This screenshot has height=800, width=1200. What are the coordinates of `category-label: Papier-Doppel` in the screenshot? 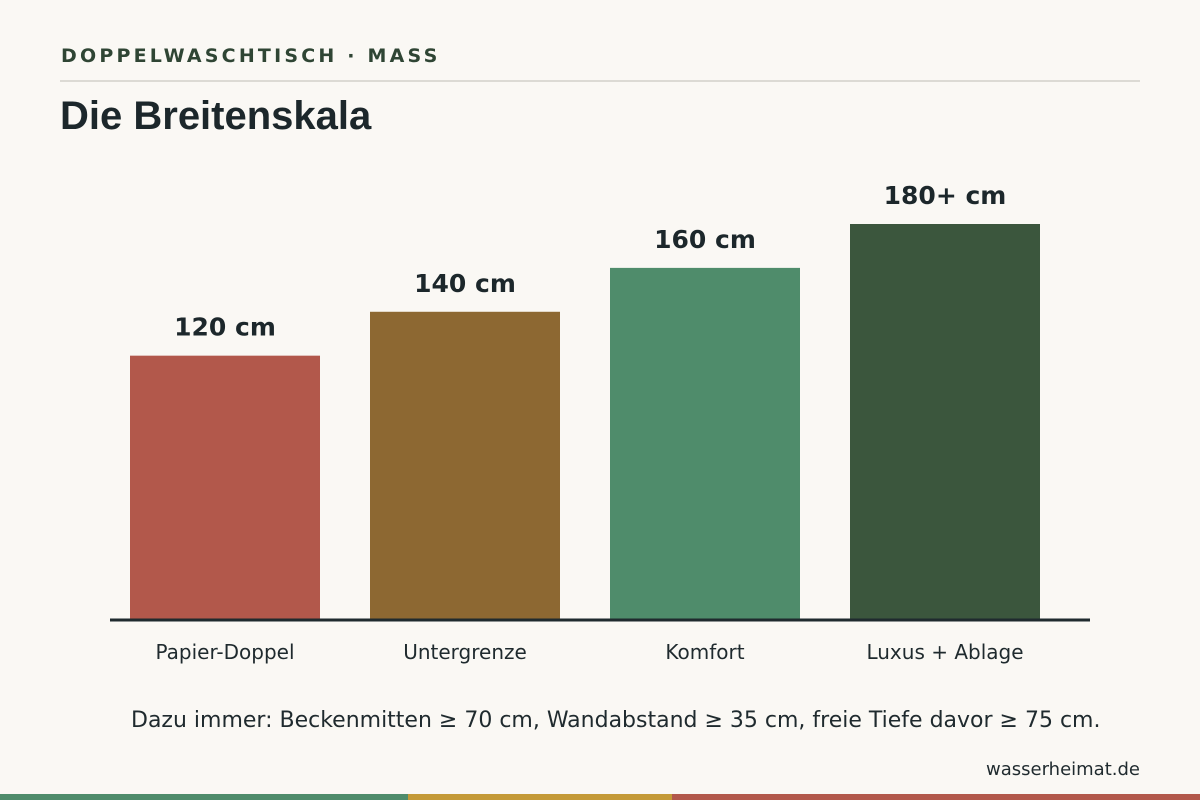 It's located at (224, 652).